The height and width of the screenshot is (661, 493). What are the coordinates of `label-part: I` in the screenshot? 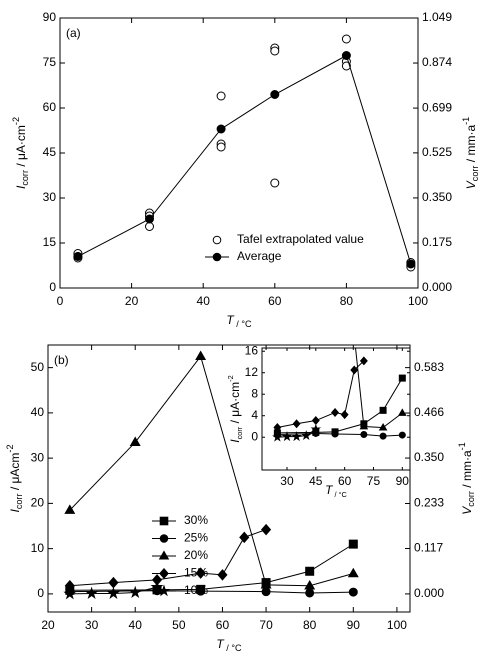 It's located at (235, 441).